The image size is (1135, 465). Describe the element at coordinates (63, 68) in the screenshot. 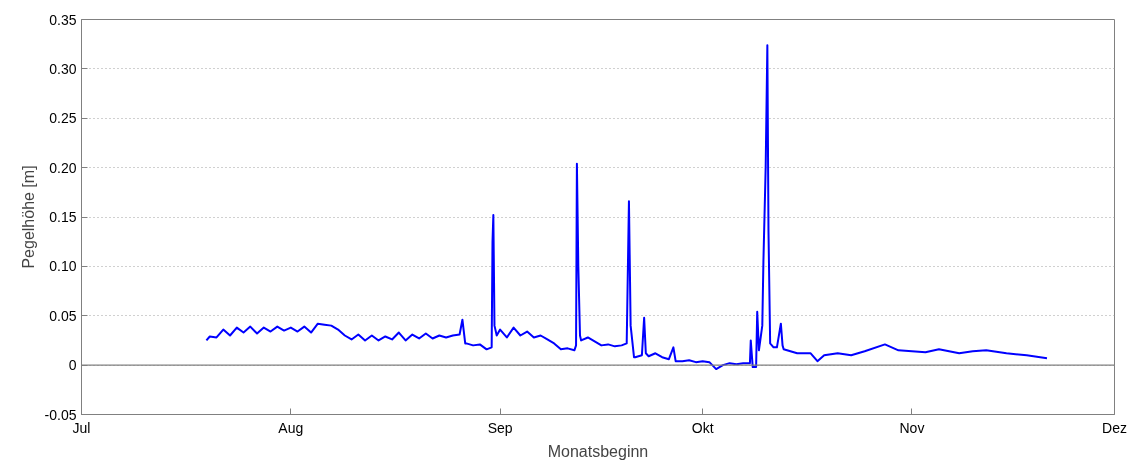

I see `y-tick-label: 0.30` at that location.